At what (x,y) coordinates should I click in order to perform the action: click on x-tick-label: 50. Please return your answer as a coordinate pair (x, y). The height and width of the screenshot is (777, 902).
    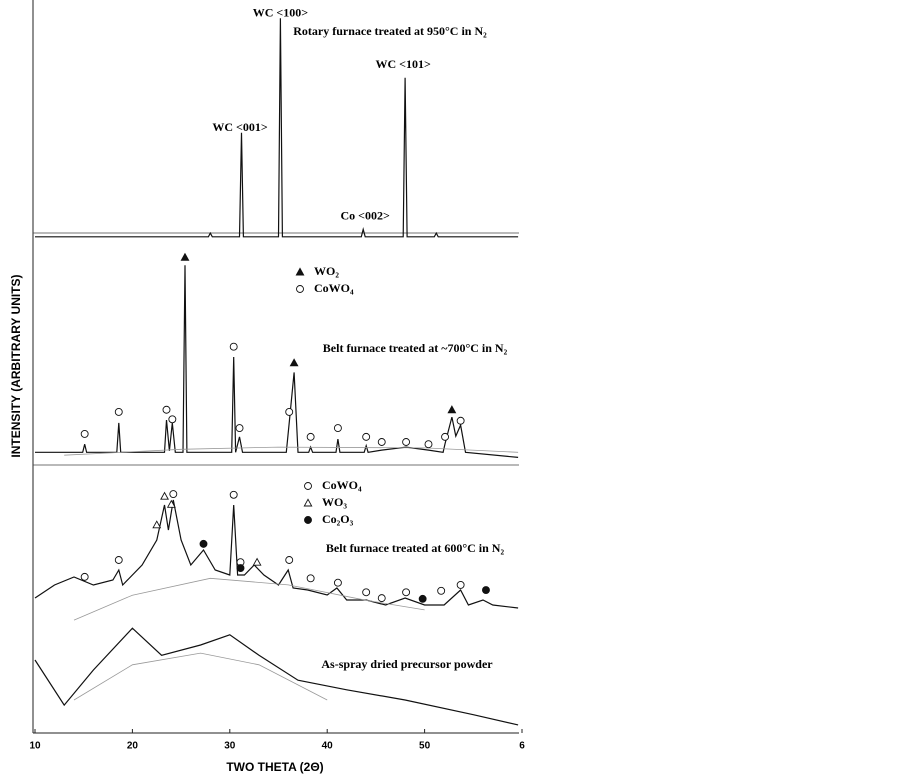
    Looking at the image, I should click on (425, 746).